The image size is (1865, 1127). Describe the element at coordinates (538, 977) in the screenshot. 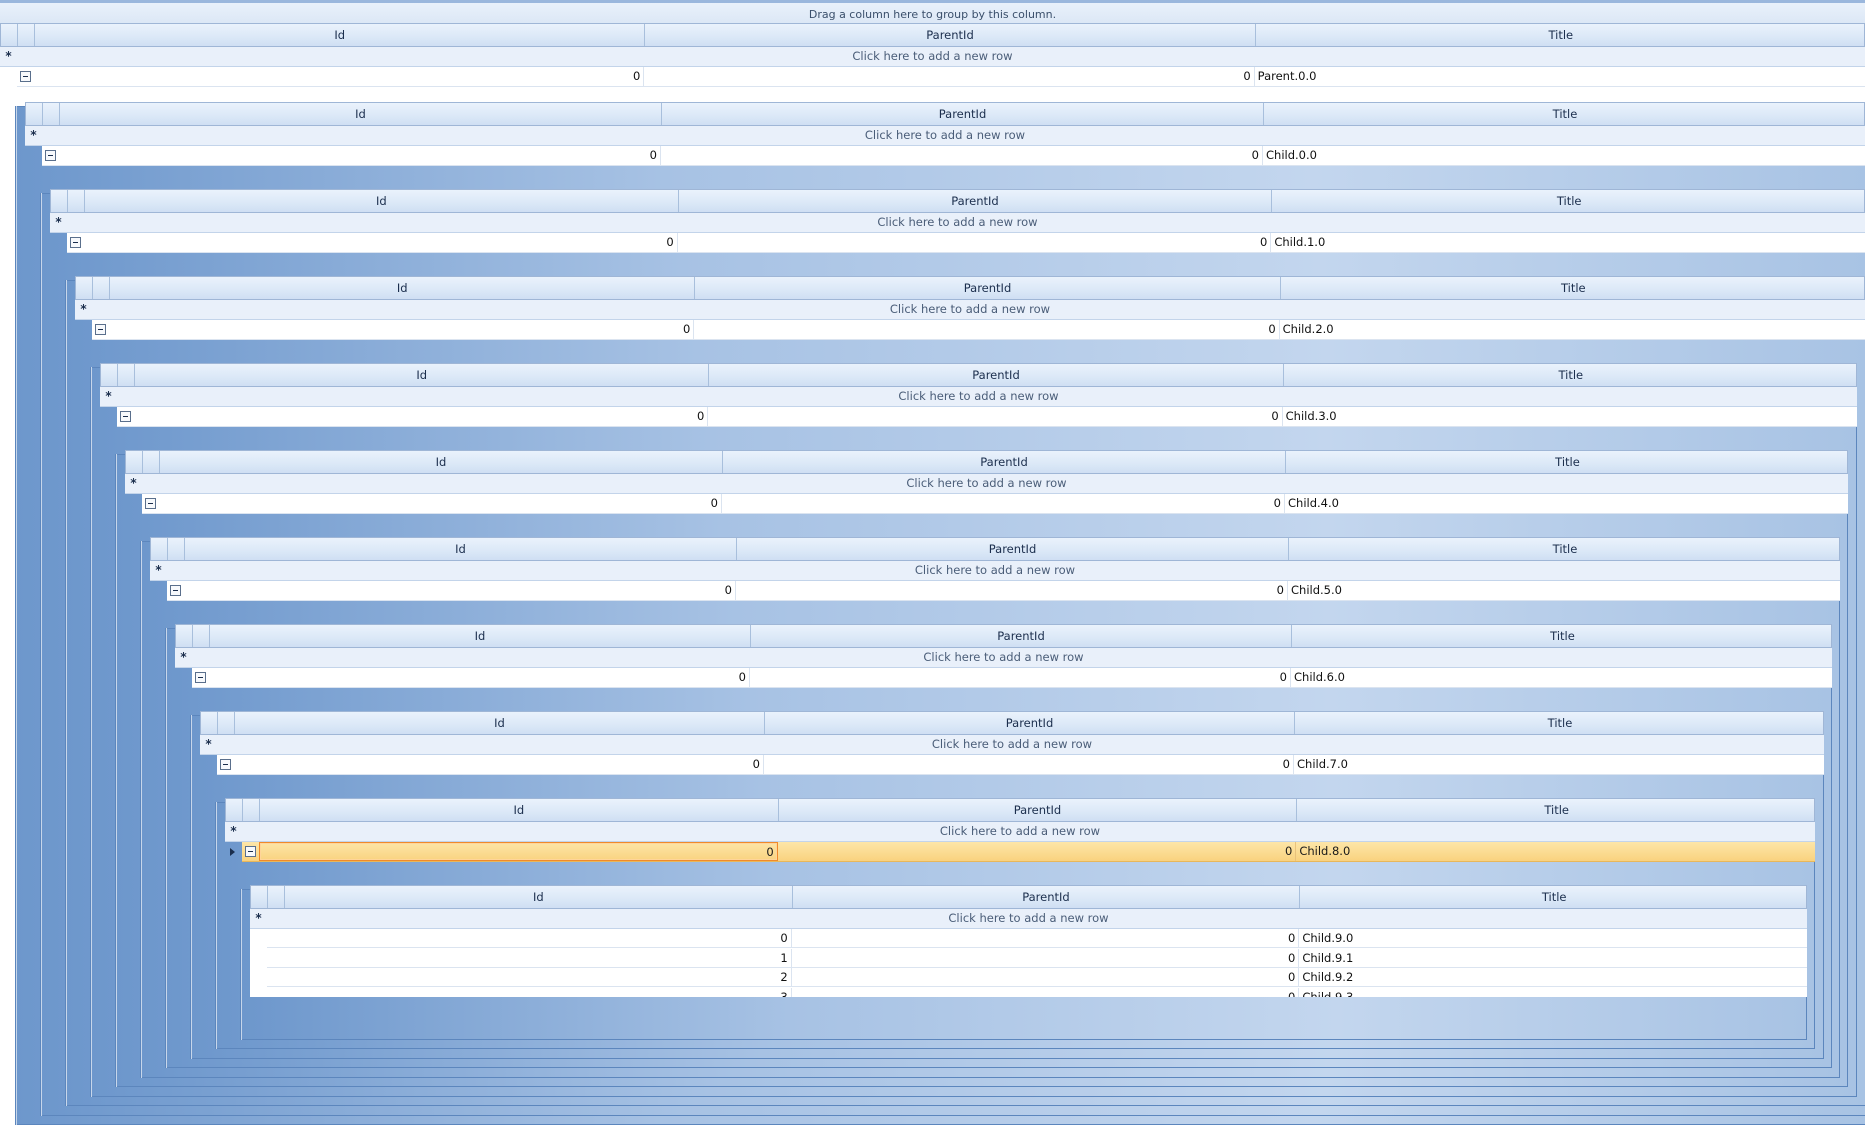

I see `cell-id: 2` at that location.